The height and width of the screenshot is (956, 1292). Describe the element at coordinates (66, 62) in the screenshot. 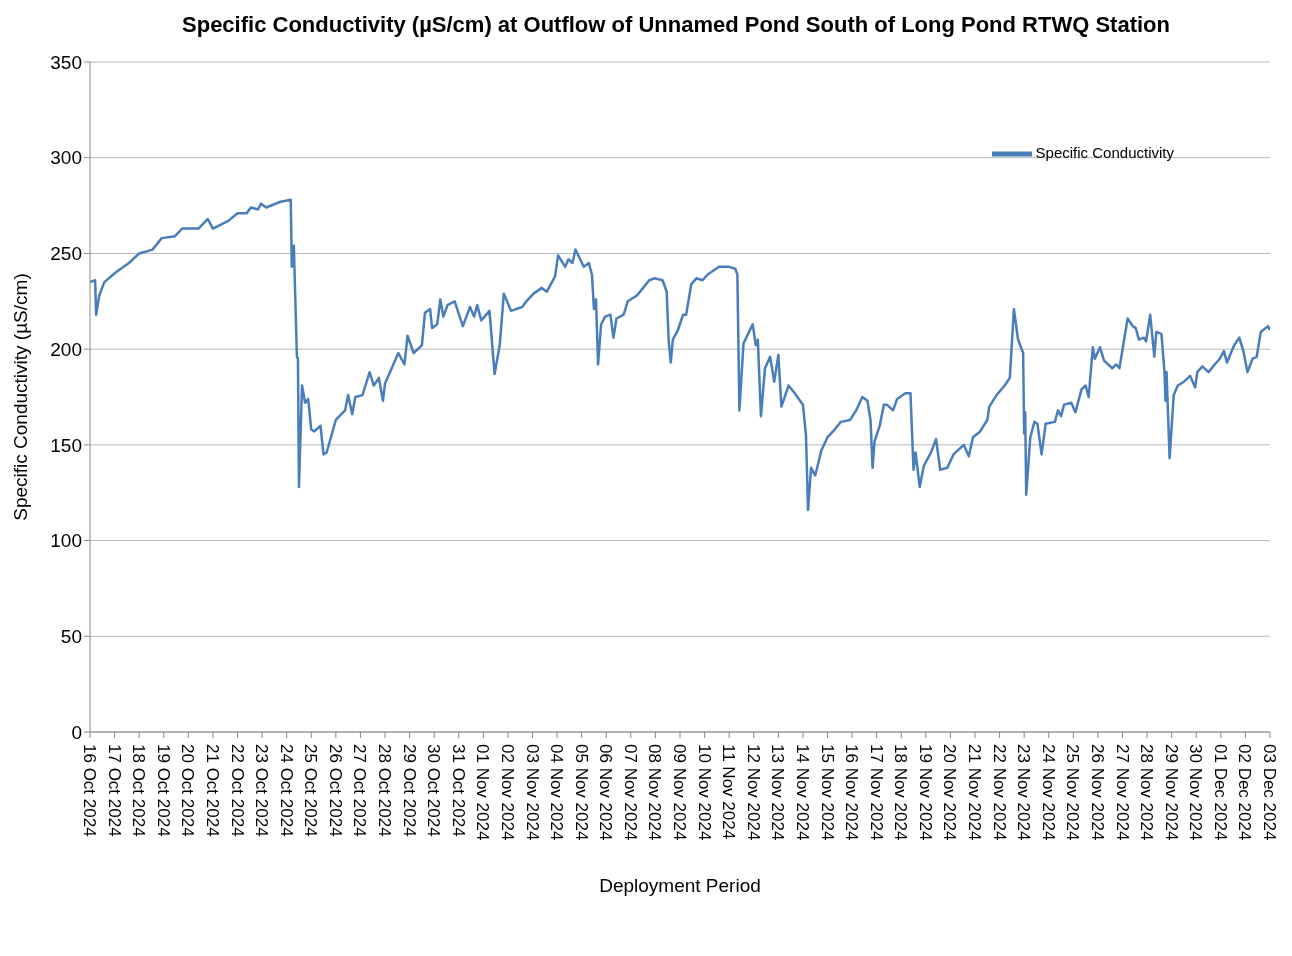

I see `y-tick-label: 350` at that location.